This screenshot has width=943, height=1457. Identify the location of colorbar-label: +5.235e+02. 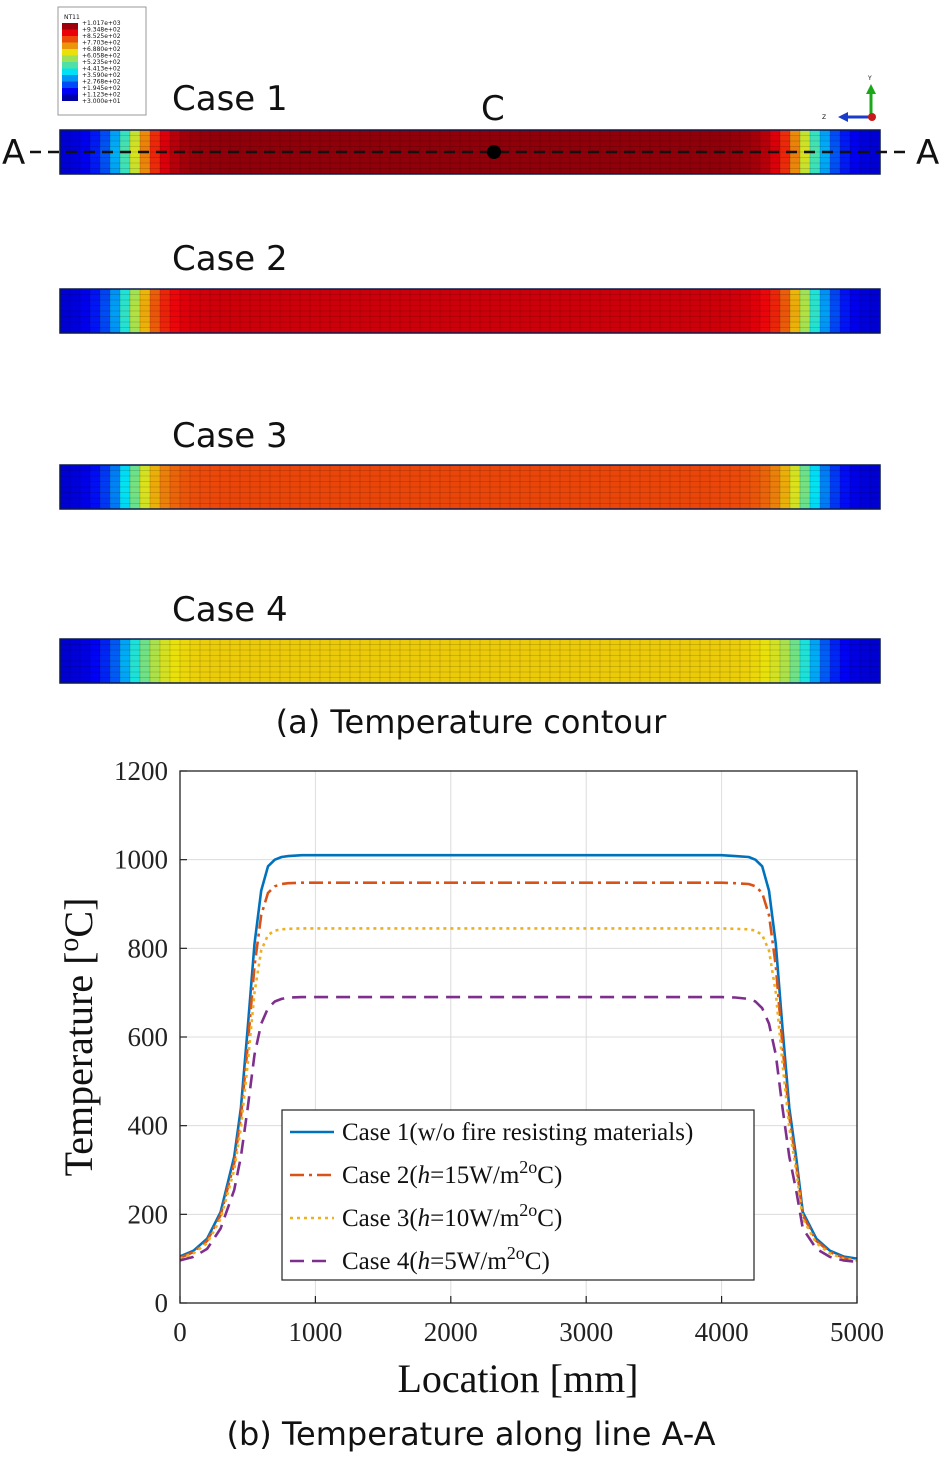
(101, 62).